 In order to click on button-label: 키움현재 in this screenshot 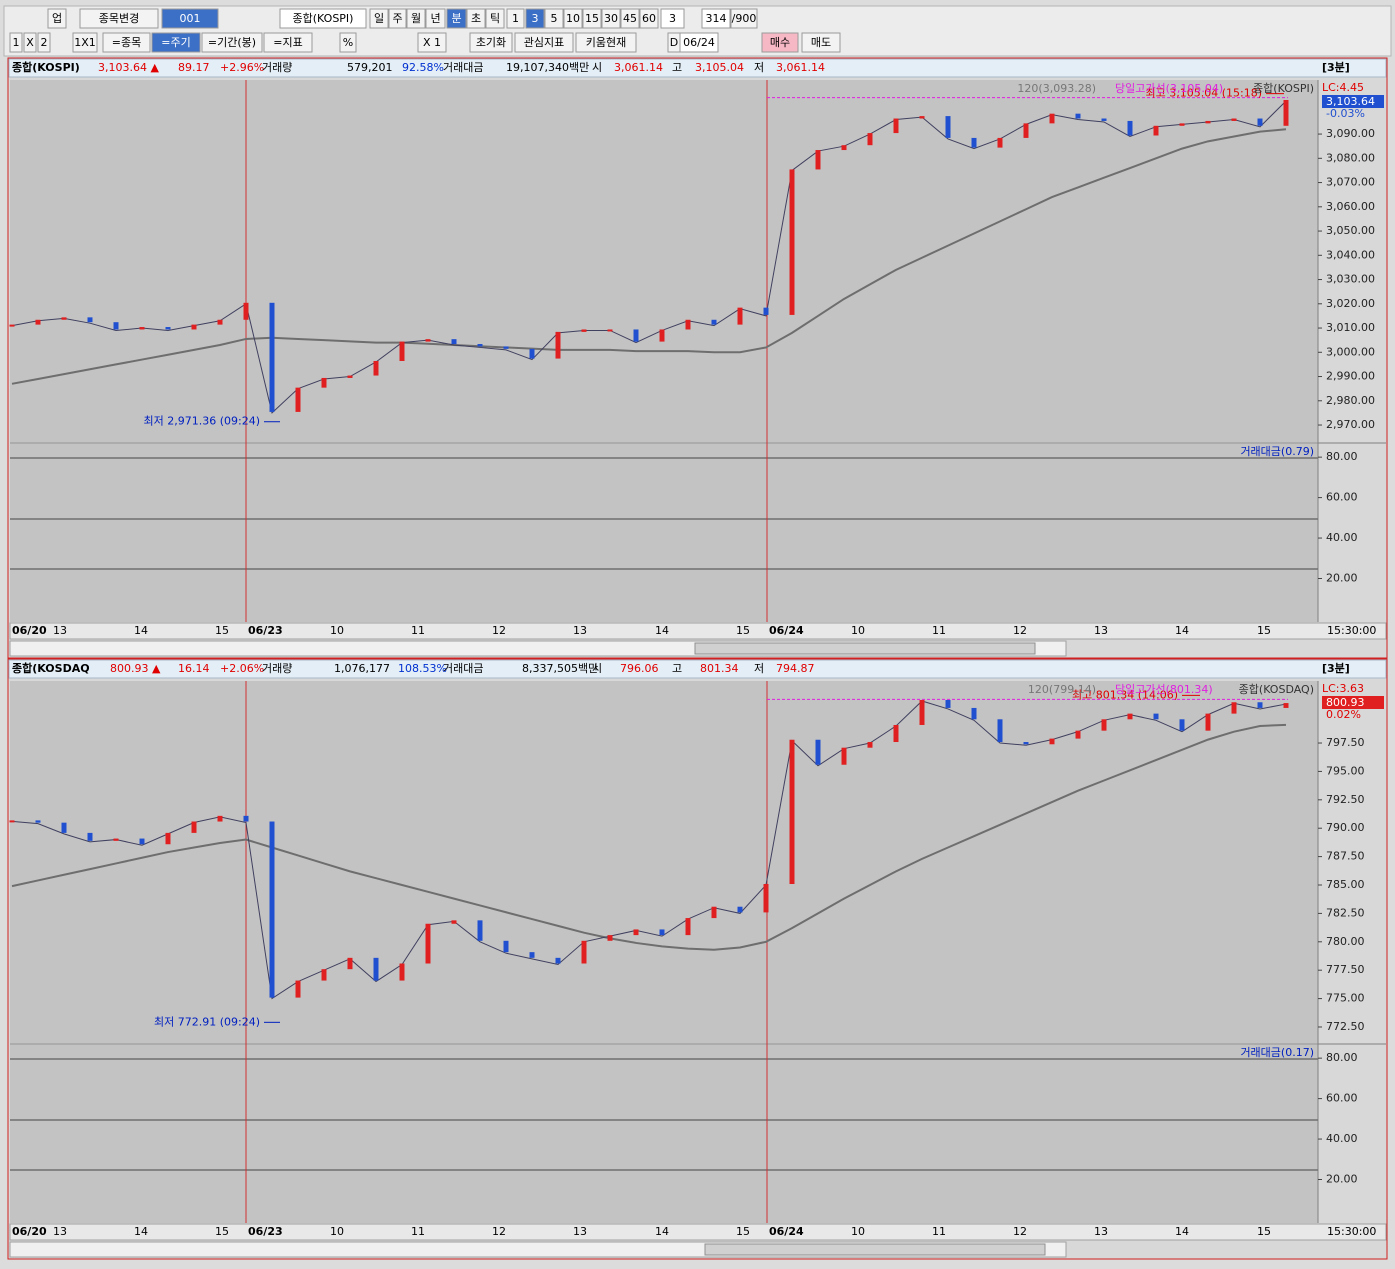, I will do `click(606, 42)`.